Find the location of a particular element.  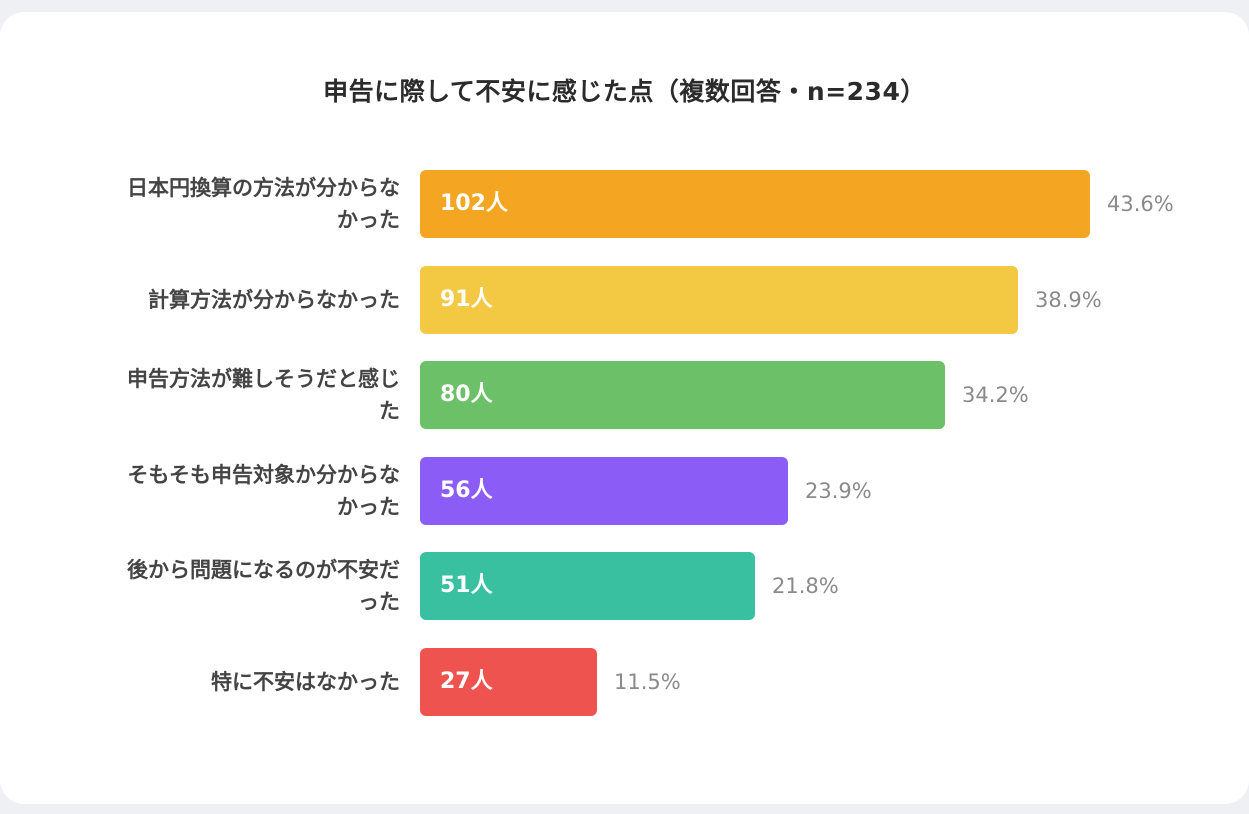

category-label-line: た is located at coordinates (389, 411).